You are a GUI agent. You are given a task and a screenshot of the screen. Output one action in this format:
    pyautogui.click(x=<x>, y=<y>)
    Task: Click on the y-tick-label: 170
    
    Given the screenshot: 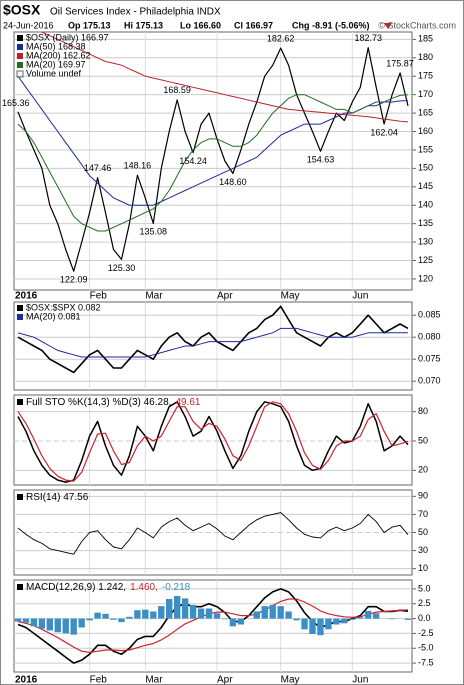 What is the action you would take?
    pyautogui.click(x=425, y=94)
    